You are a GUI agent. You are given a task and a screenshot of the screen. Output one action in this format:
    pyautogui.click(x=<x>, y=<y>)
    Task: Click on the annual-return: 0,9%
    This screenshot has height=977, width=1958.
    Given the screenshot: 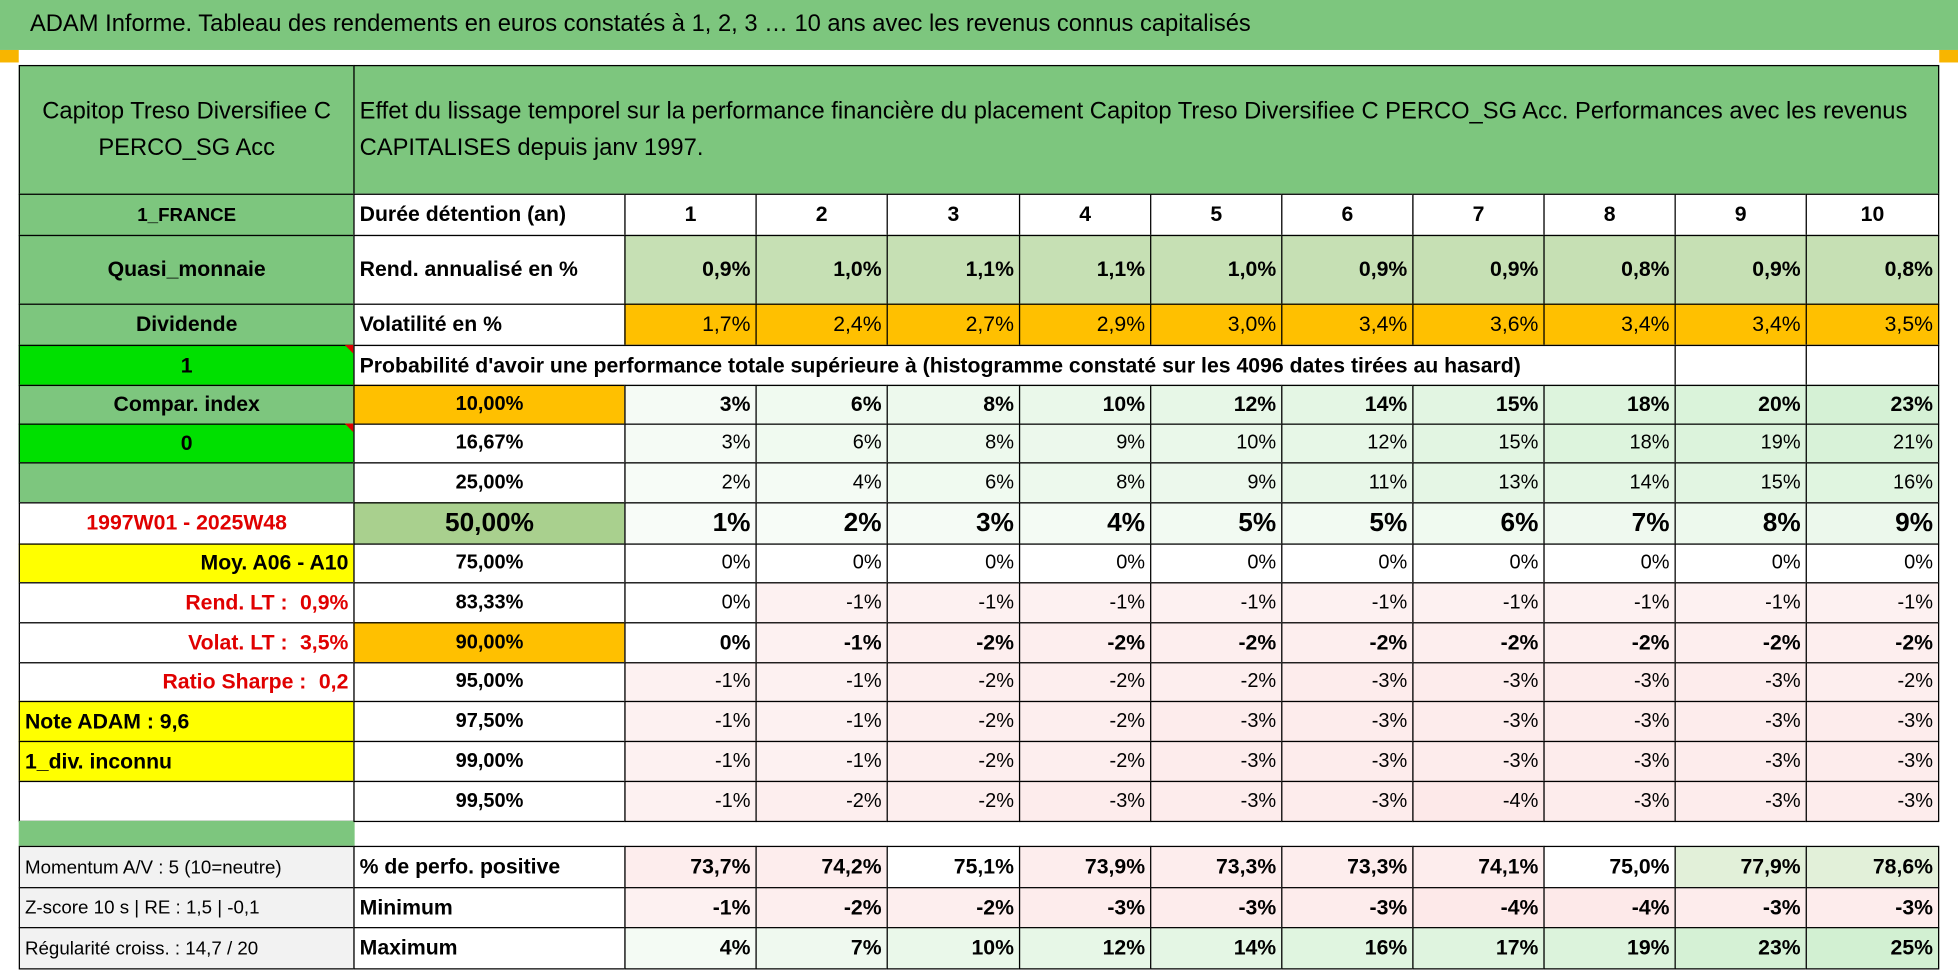 What is the action you would take?
    pyautogui.click(x=1478, y=269)
    